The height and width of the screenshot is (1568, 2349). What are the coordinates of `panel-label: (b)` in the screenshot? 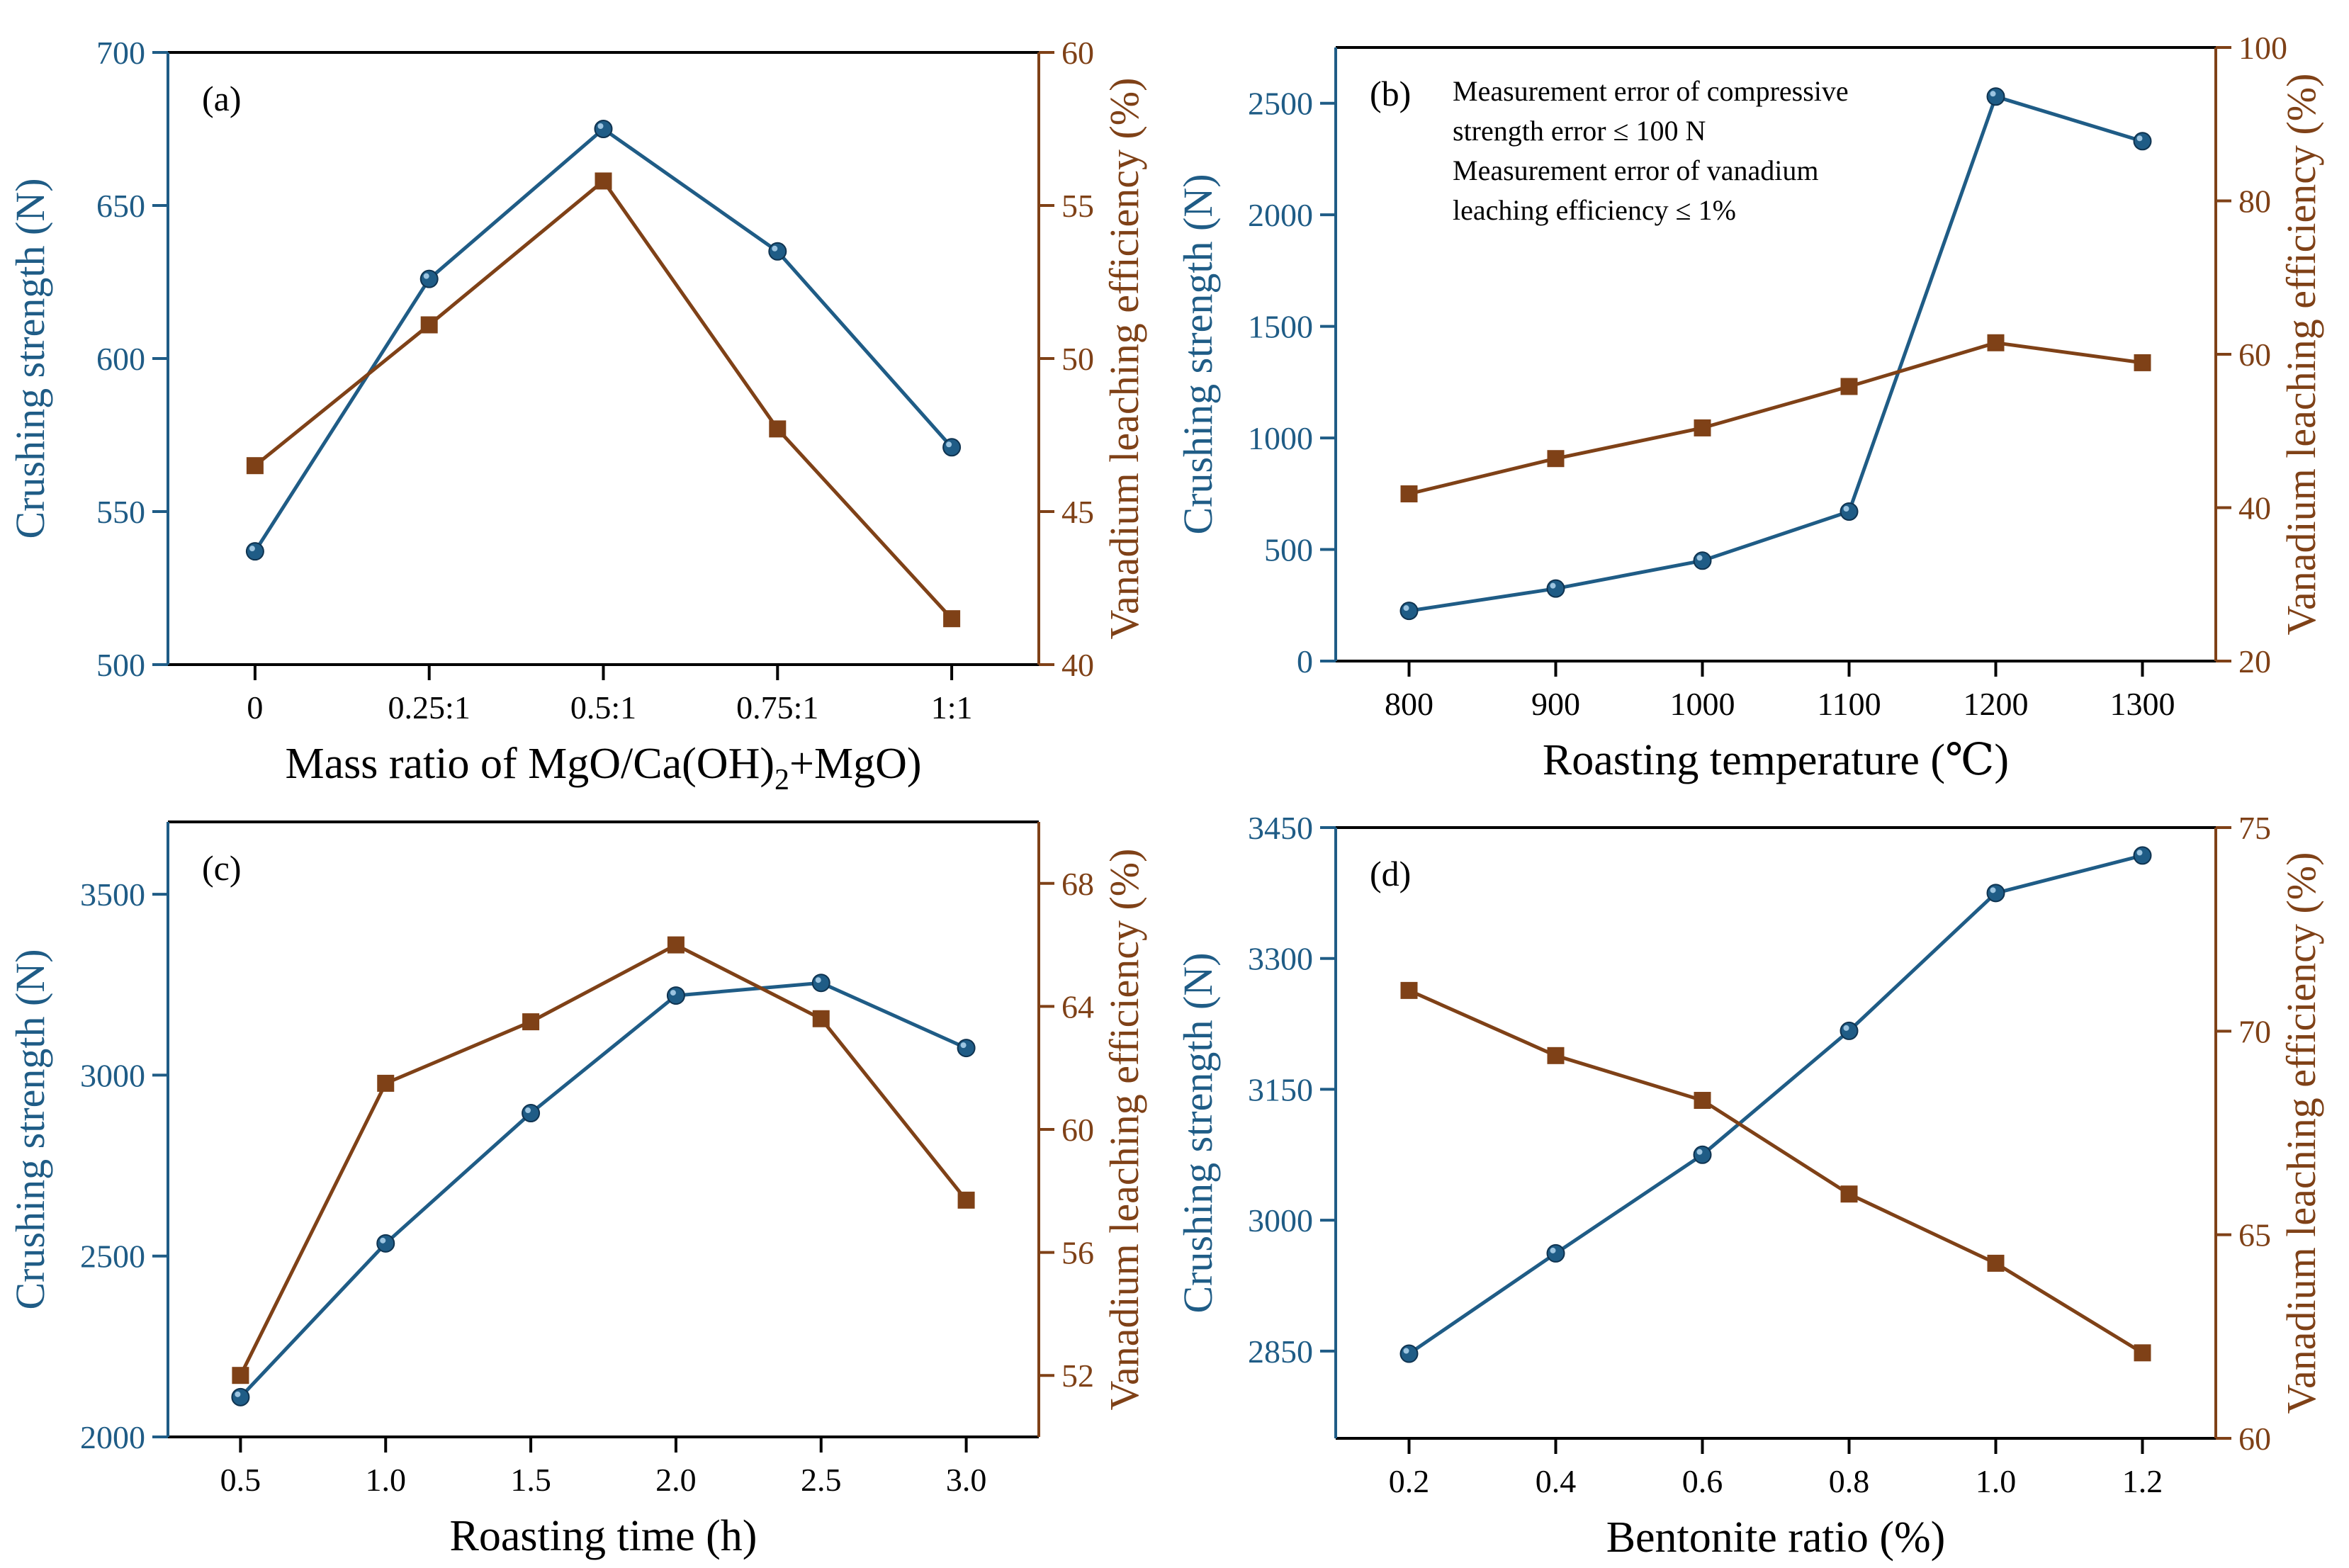 It's located at (1391, 93).